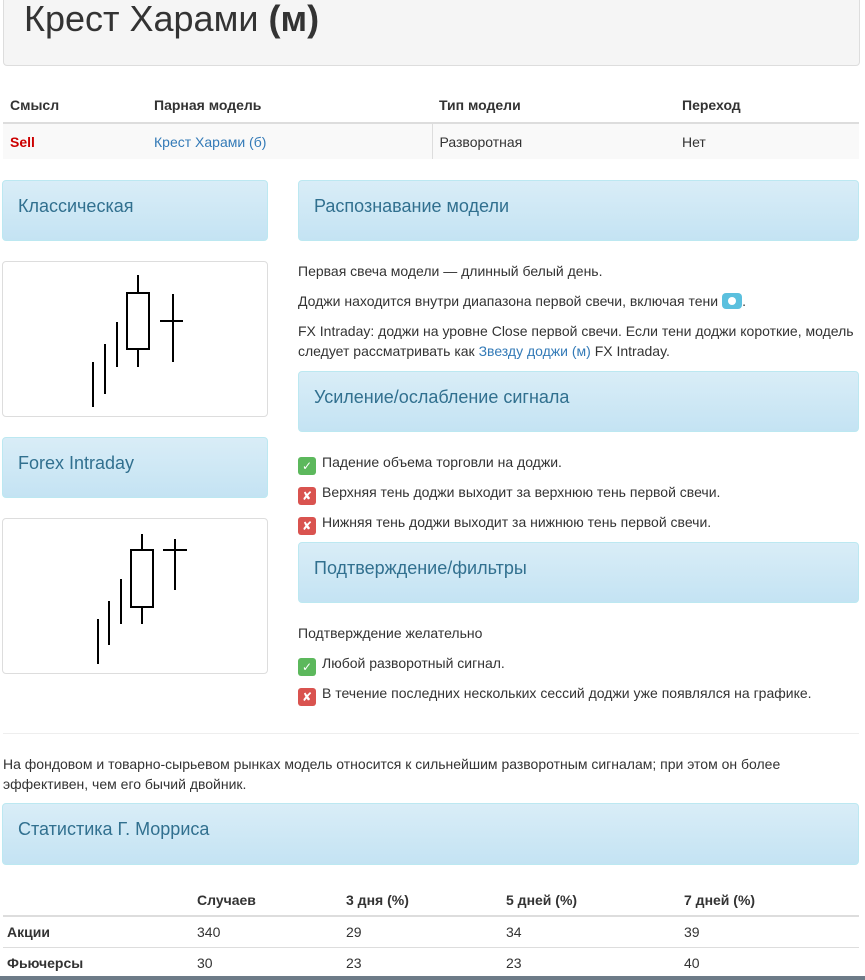 This screenshot has width=865, height=980. Describe the element at coordinates (98, 932) in the screenshot. I see `row-label: Акции` at that location.